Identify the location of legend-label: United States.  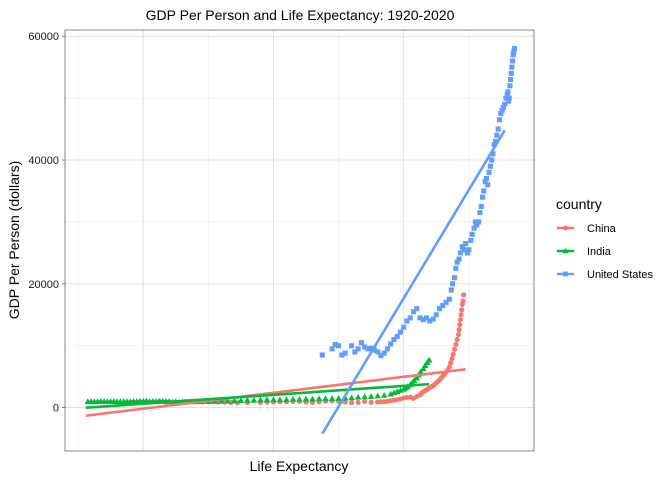
(620, 275).